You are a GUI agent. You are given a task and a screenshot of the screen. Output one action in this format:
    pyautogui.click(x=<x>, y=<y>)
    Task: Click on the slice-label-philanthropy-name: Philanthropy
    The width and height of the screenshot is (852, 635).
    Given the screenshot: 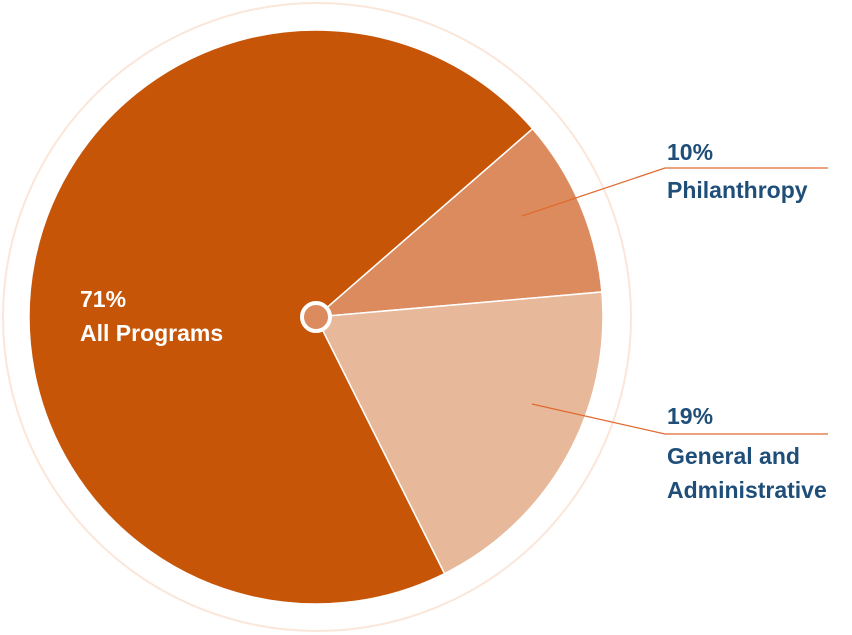 What is the action you would take?
    pyautogui.click(x=737, y=190)
    